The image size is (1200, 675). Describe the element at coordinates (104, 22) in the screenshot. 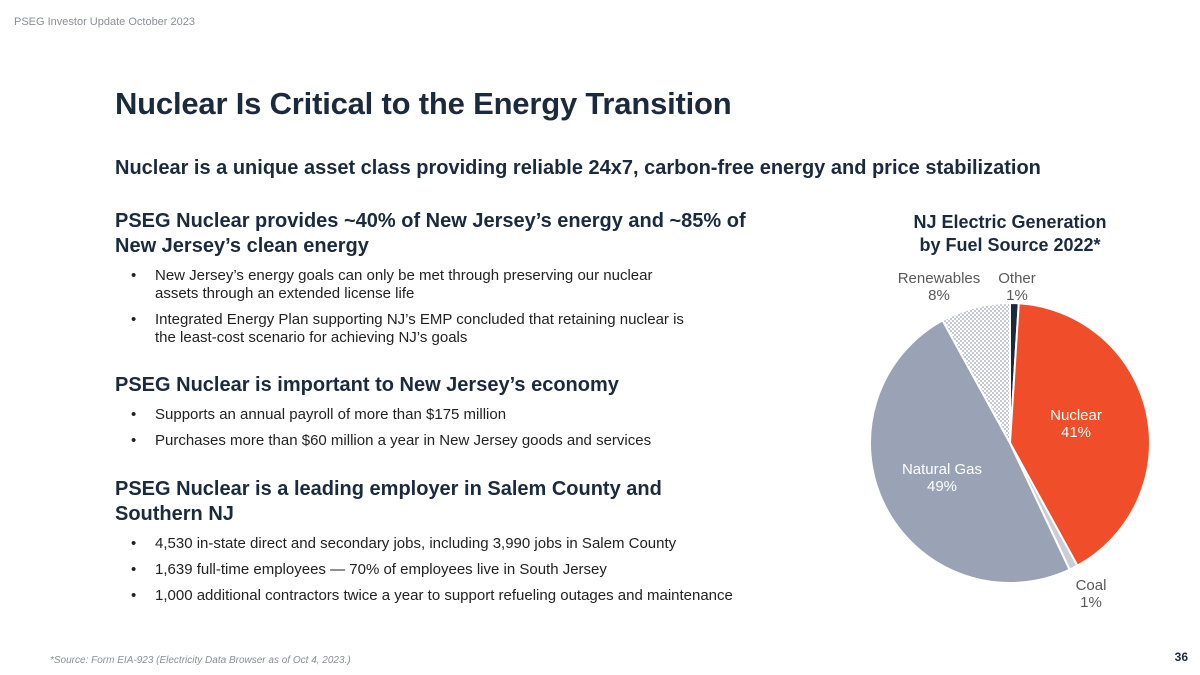

I see `header-note: PSEG Investor Update October 2023` at that location.